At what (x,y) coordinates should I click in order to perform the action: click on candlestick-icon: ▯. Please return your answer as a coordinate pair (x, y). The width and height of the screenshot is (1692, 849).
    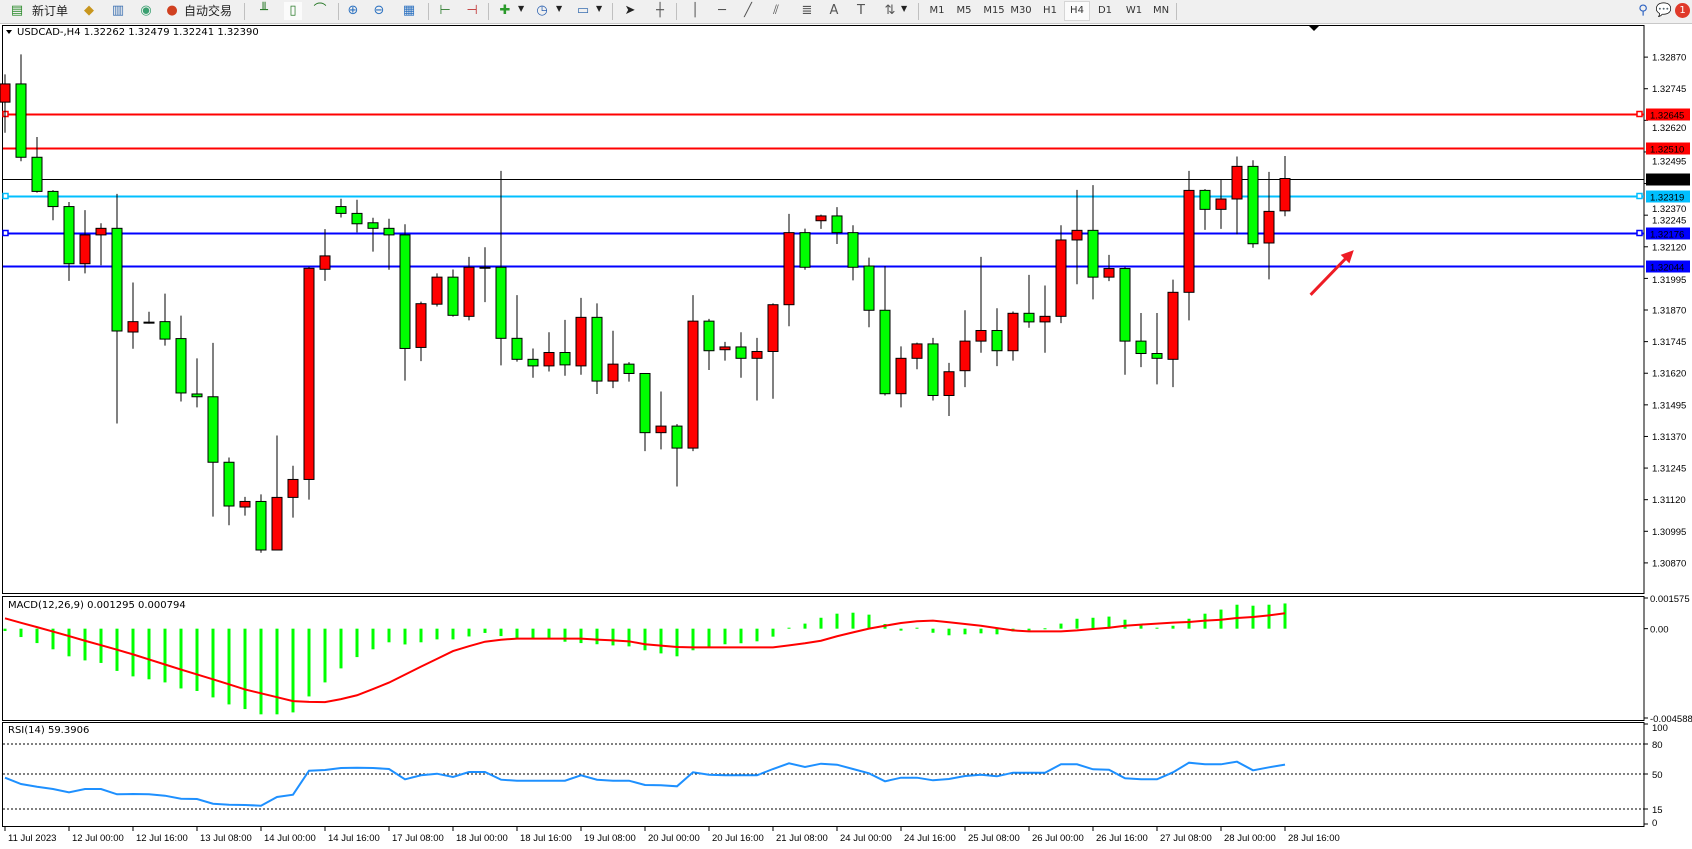
    Looking at the image, I should click on (293, 11).